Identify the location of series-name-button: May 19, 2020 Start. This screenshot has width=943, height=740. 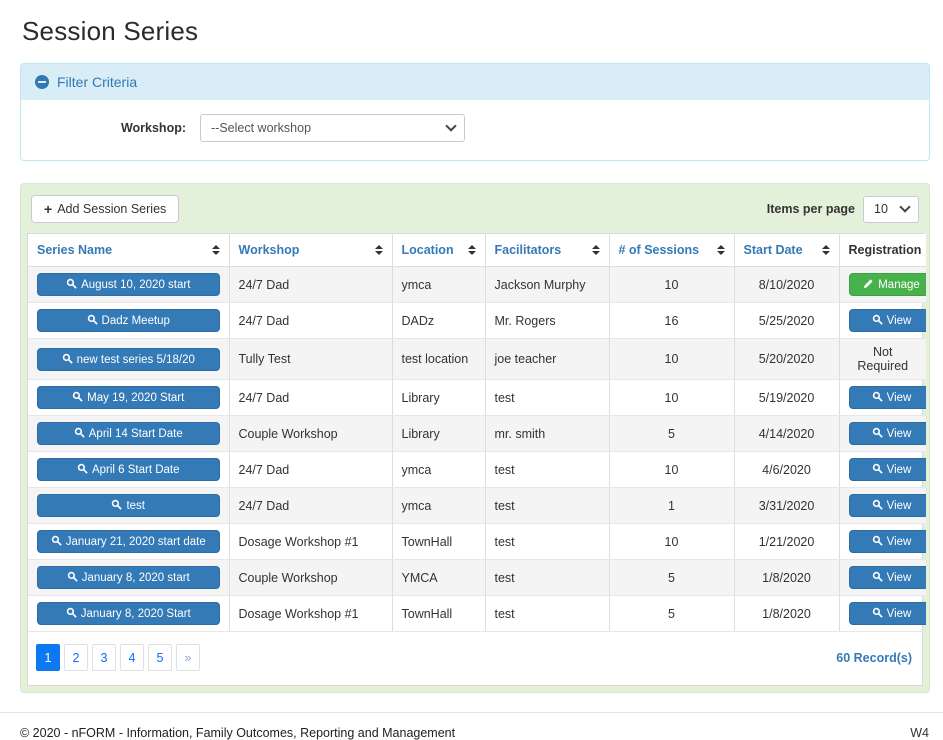
(128, 397).